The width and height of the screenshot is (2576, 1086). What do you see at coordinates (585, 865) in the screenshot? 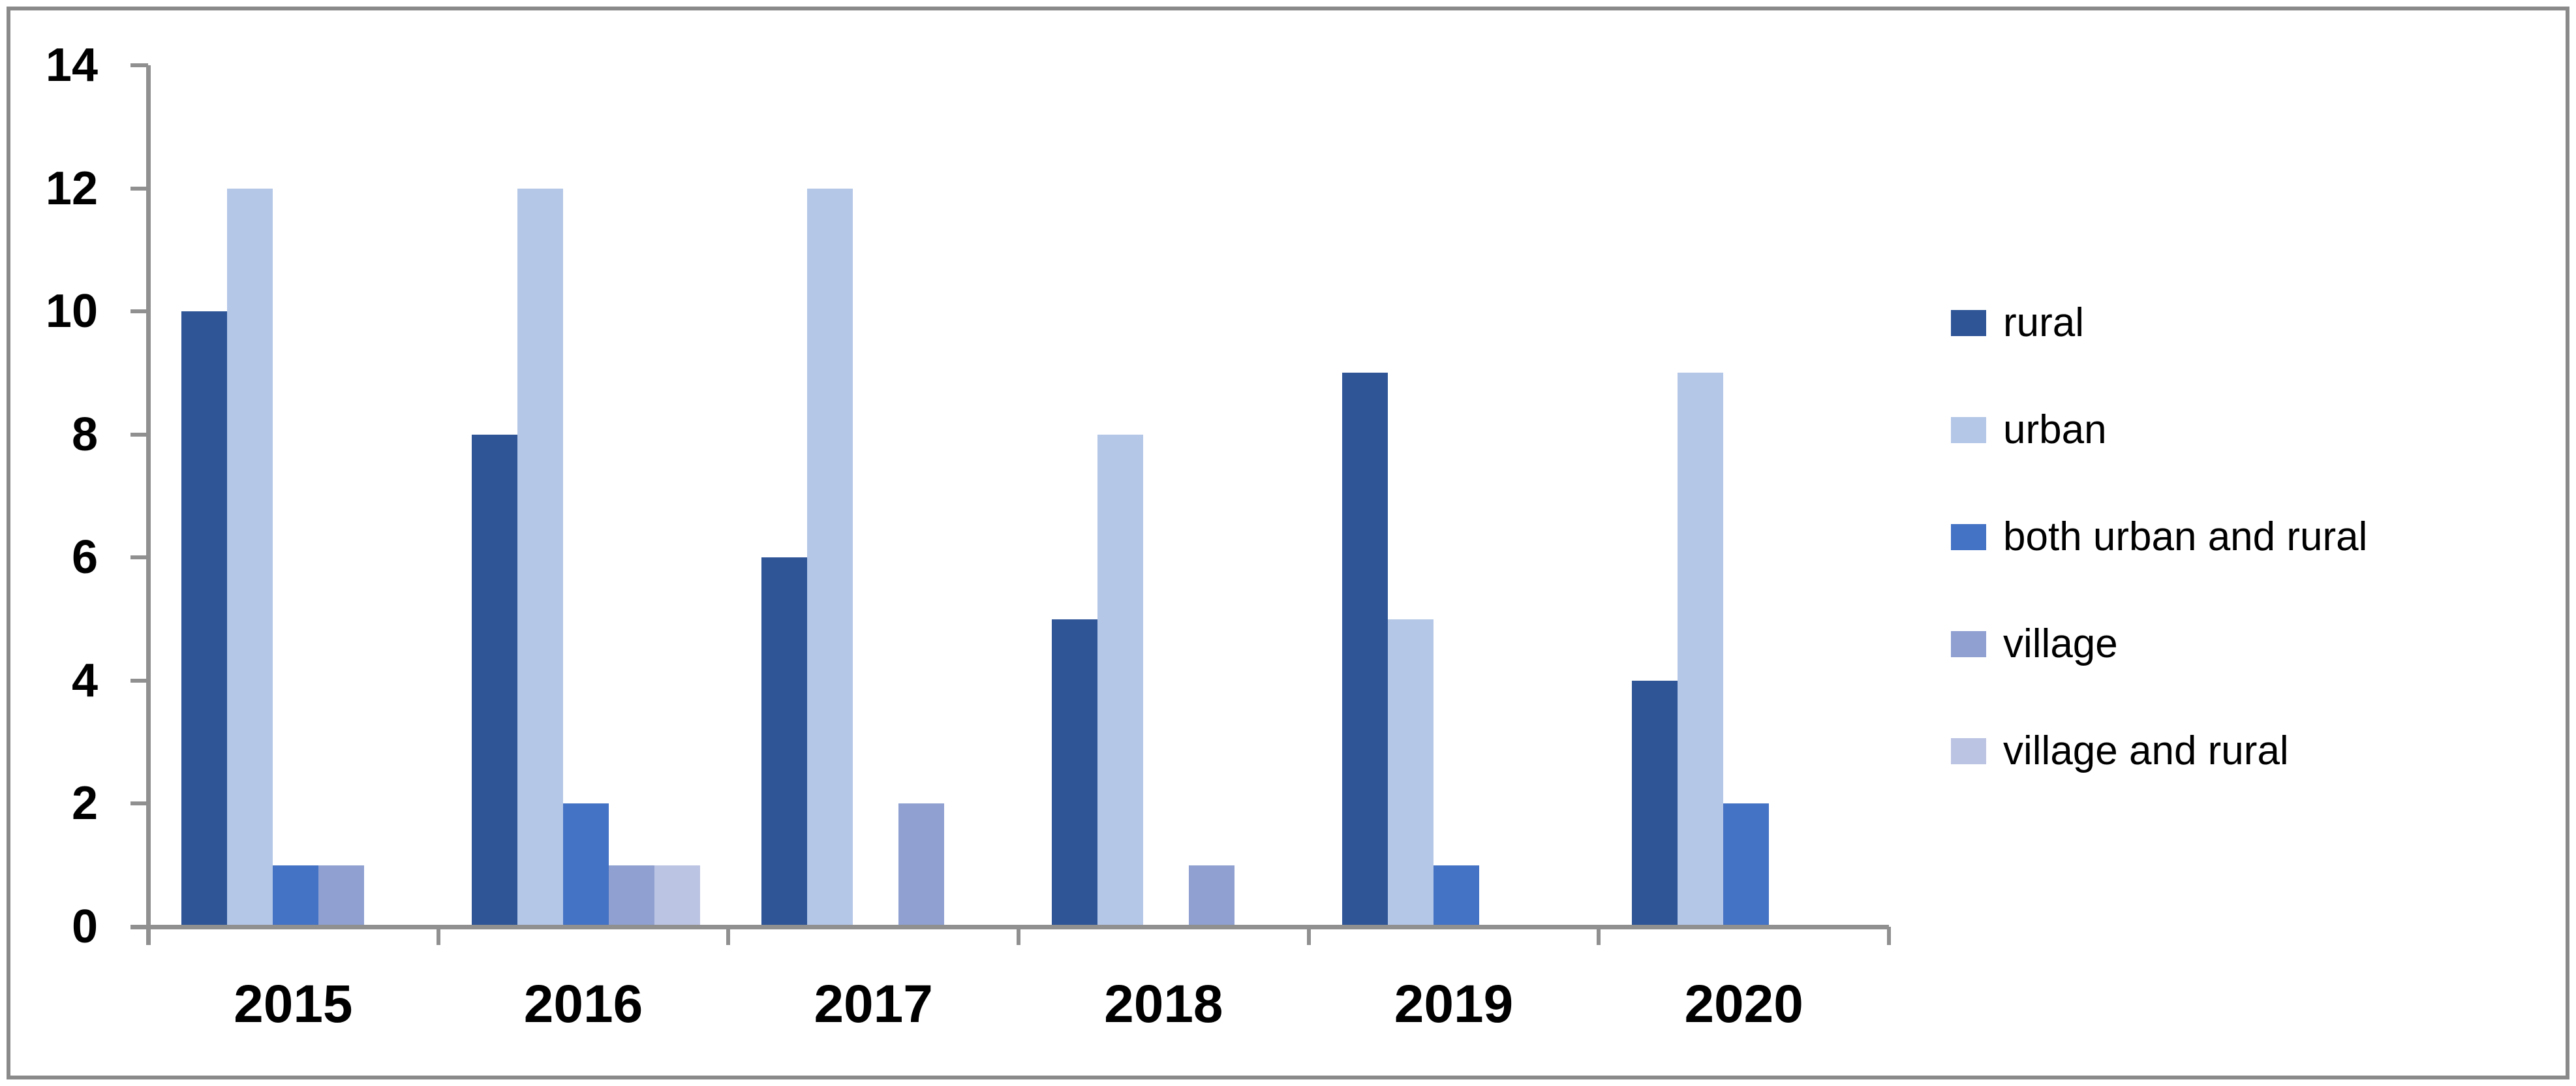
I see `bar-both-urban-and-rural-2016` at bounding box center [585, 865].